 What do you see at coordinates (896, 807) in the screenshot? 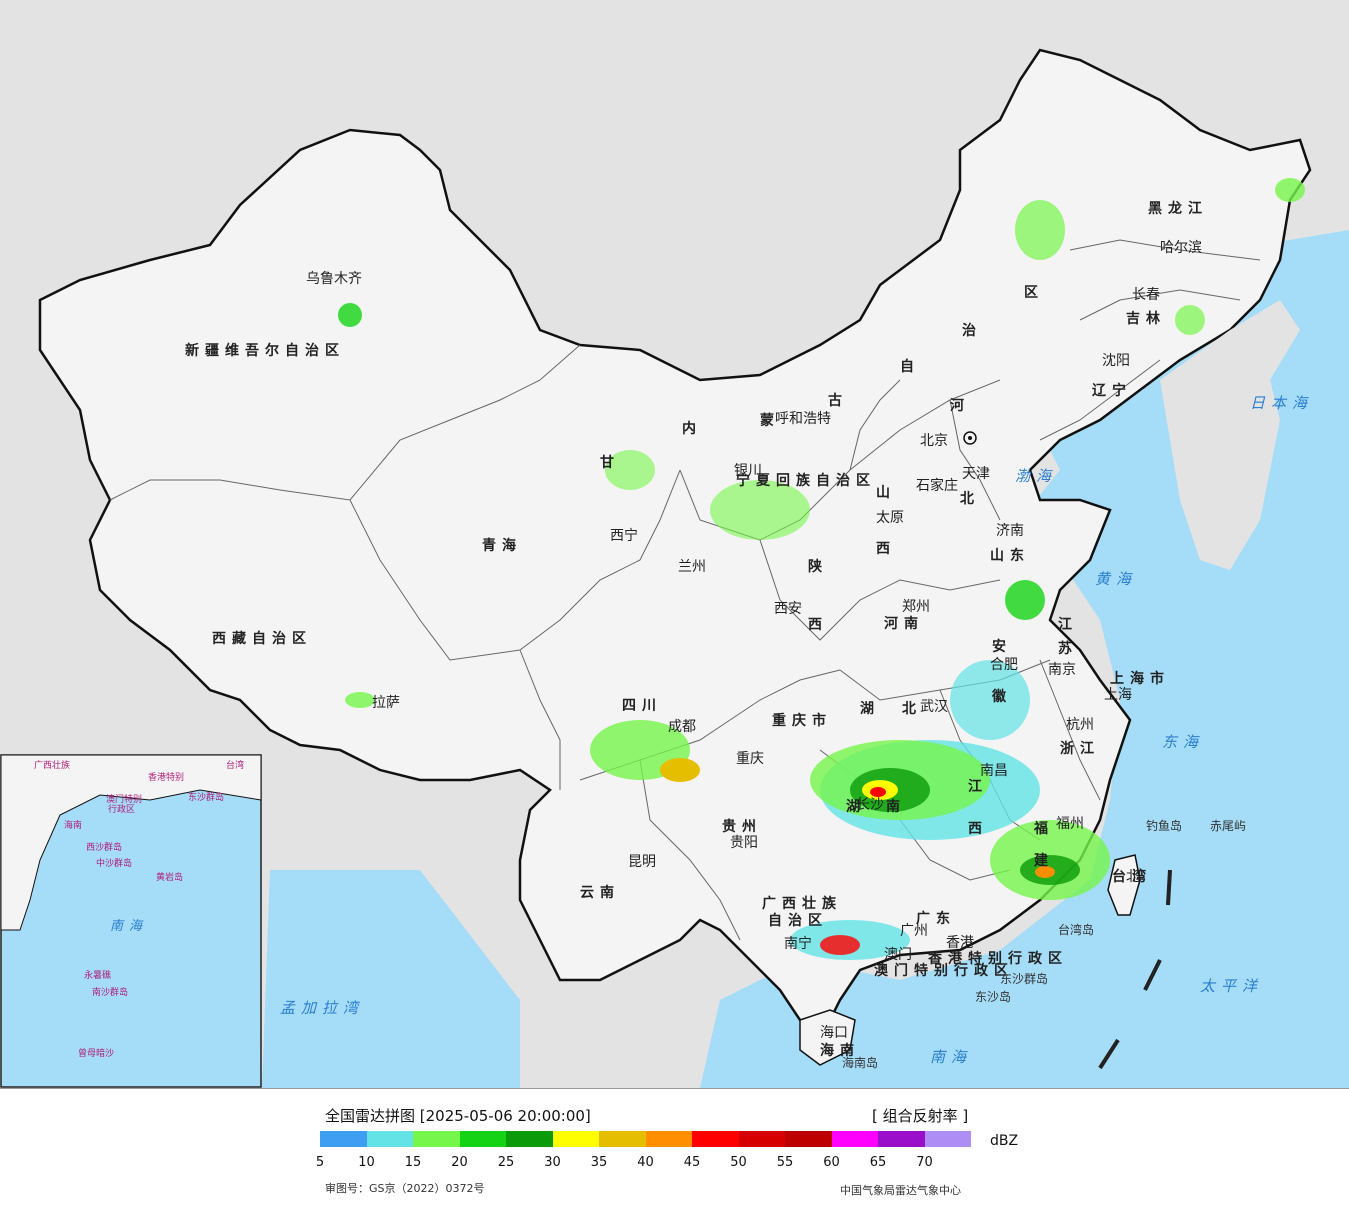
I see `province-label: 南` at bounding box center [896, 807].